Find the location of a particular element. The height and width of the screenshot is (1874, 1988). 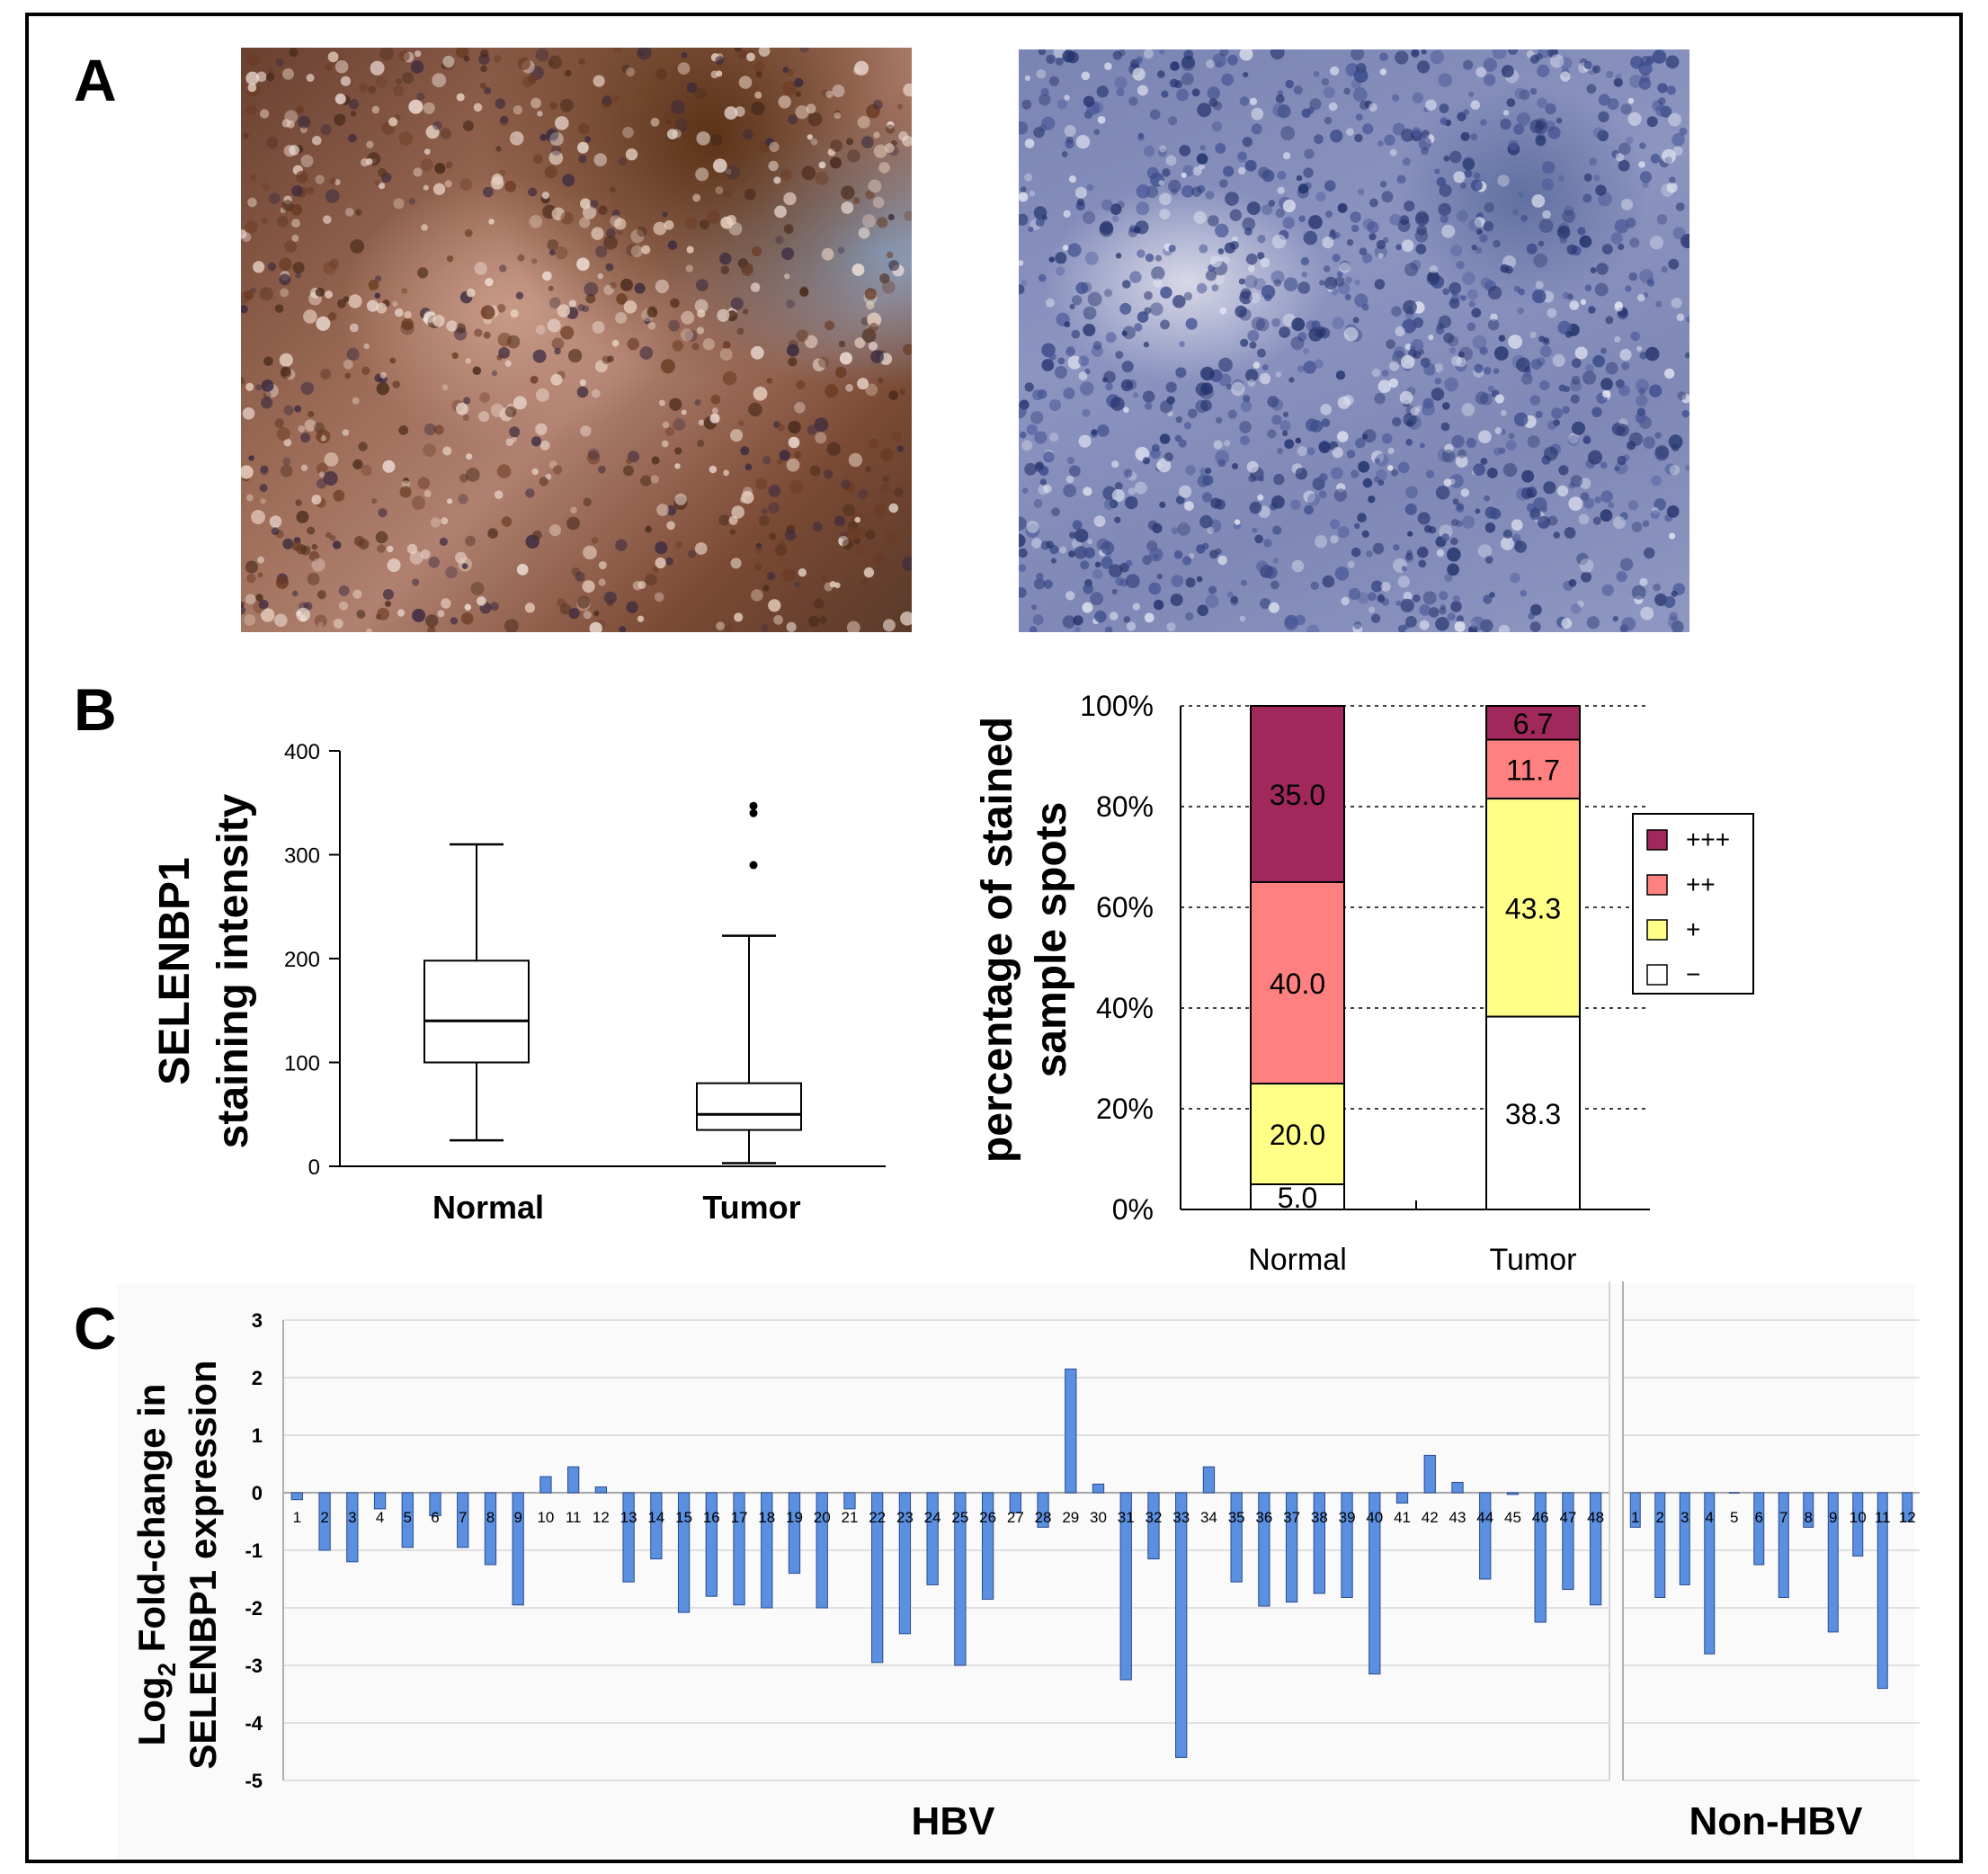

fold-category-label-hbv-6: 6 is located at coordinates (435, 1517).